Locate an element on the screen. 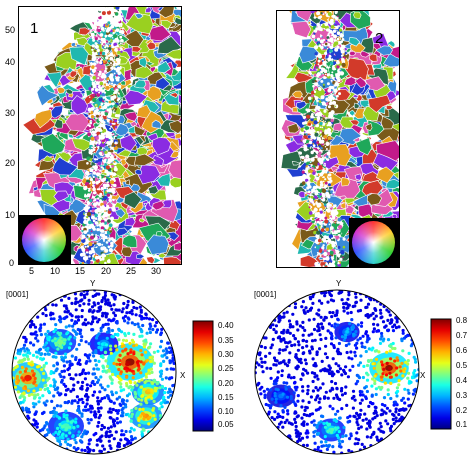  pole-figure-1-x-label: X is located at coordinates (183, 375).